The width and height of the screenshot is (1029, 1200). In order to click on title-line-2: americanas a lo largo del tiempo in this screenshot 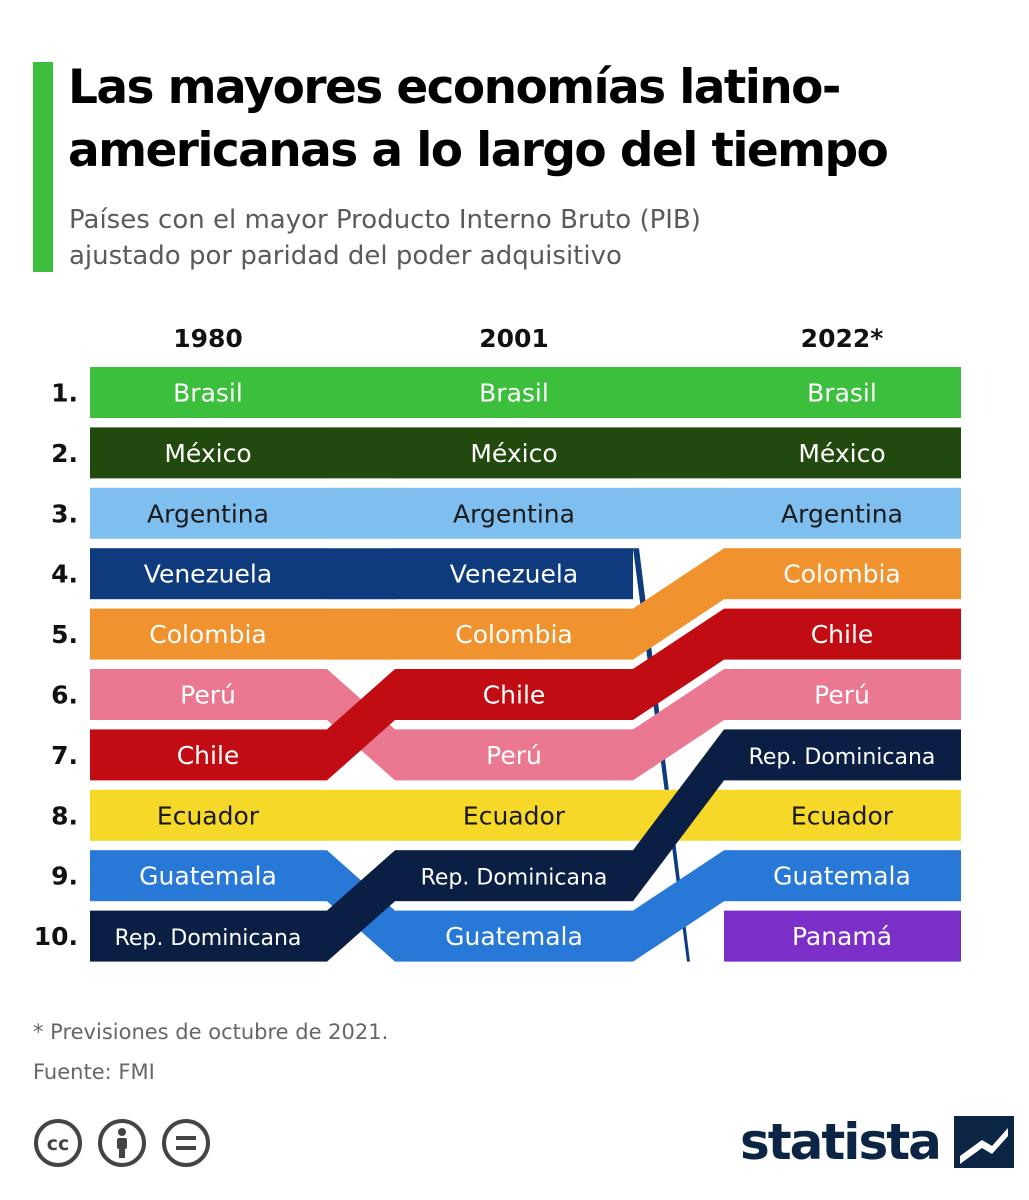, I will do `click(478, 150)`.